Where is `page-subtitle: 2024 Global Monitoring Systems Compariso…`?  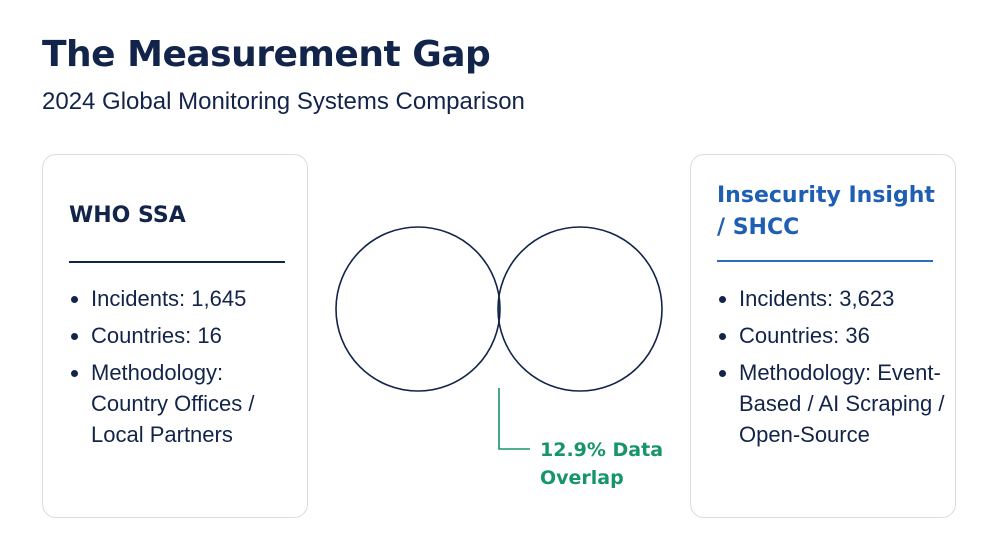 page-subtitle: 2024 Global Monitoring Systems Compariso… is located at coordinates (283, 101).